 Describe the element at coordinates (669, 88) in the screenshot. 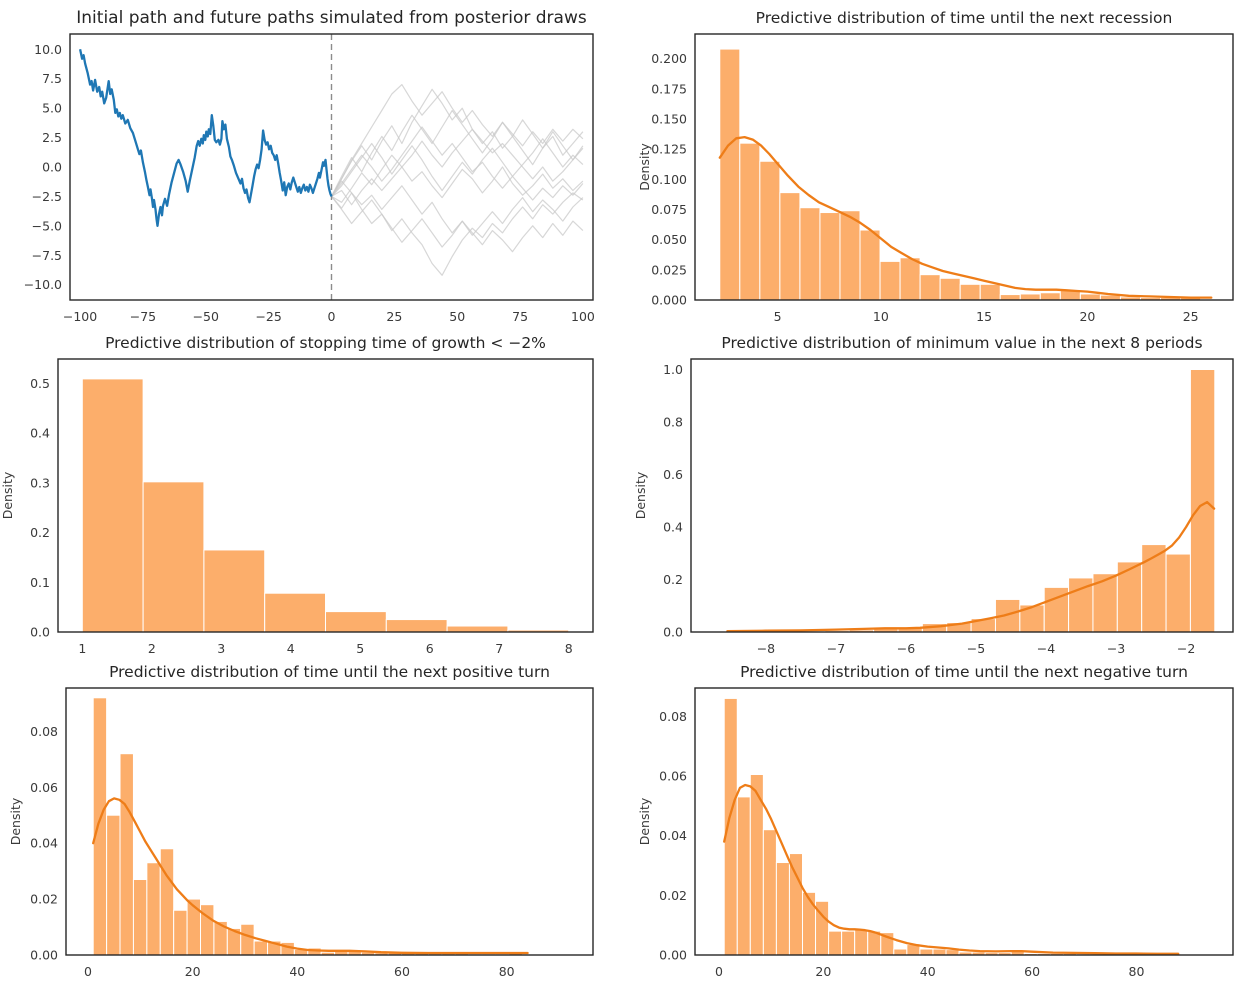

I see `y-tick-label: 0.175` at that location.